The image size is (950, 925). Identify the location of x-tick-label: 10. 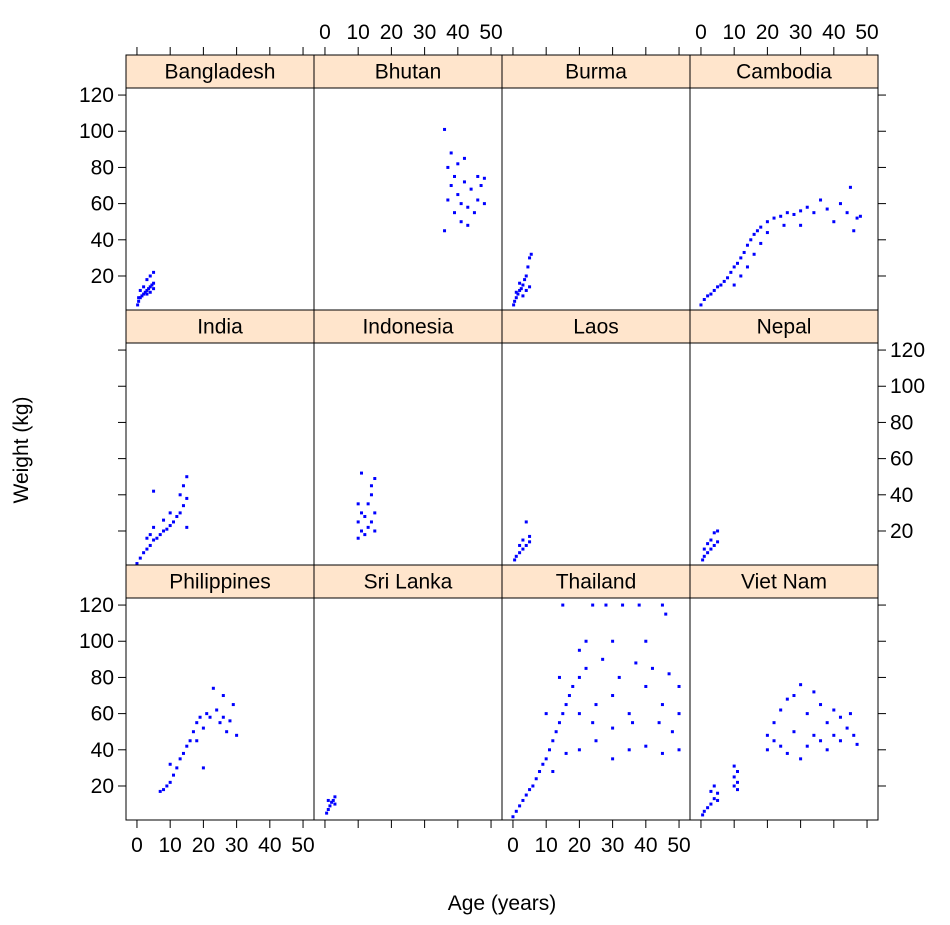
(169, 845).